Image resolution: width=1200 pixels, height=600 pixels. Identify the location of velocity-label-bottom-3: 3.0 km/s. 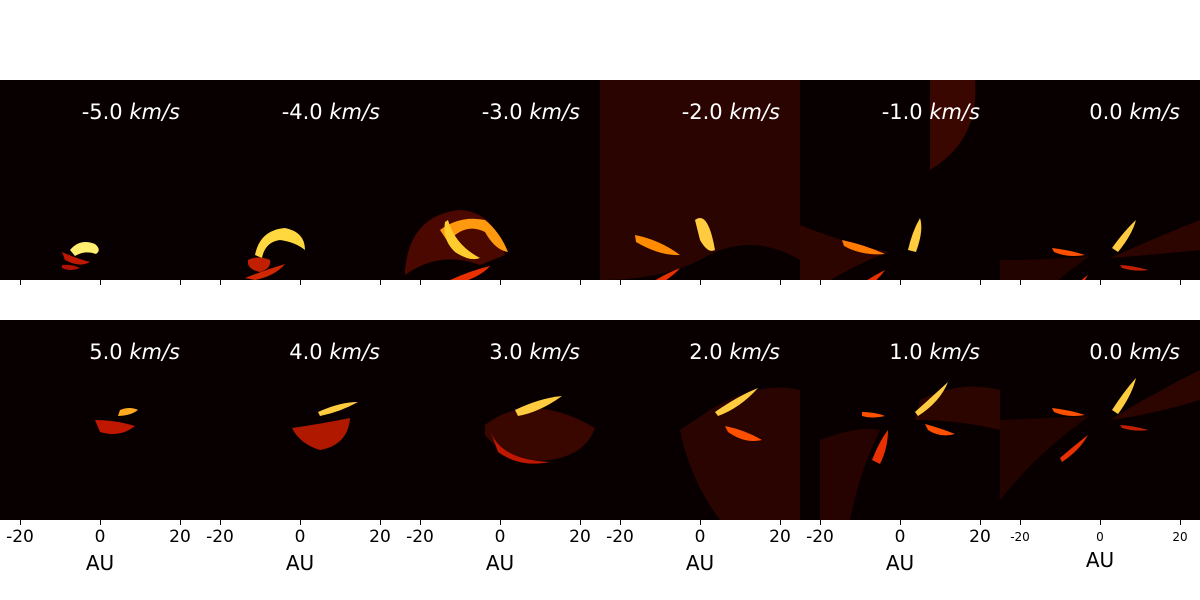
(534, 352).